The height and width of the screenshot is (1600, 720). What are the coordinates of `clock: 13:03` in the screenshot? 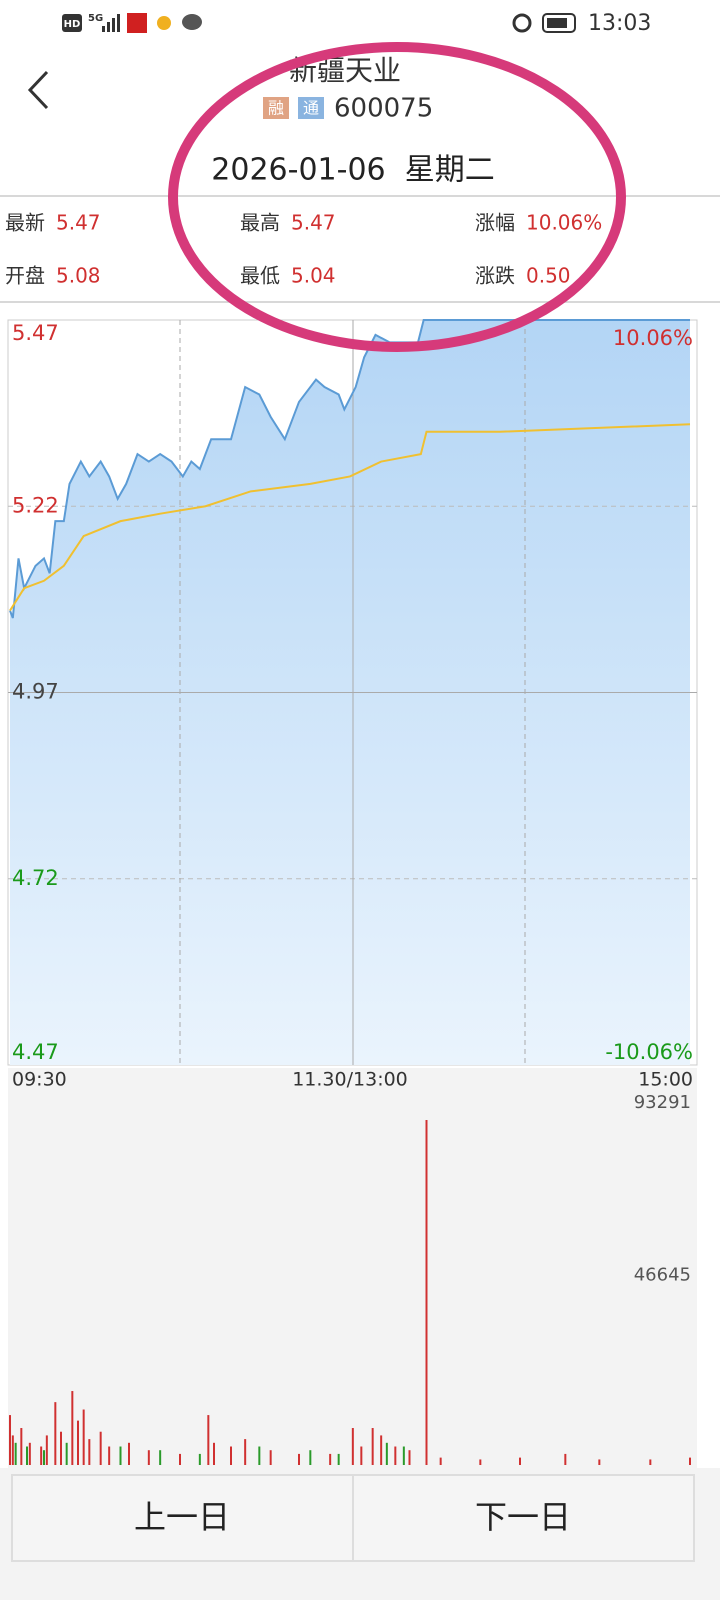 It's located at (619, 23).